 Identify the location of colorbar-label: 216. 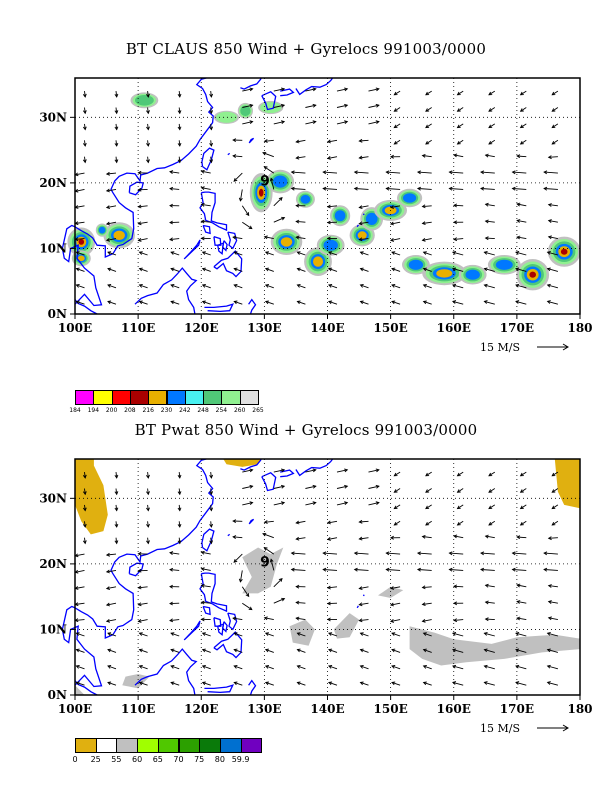
(148, 410).